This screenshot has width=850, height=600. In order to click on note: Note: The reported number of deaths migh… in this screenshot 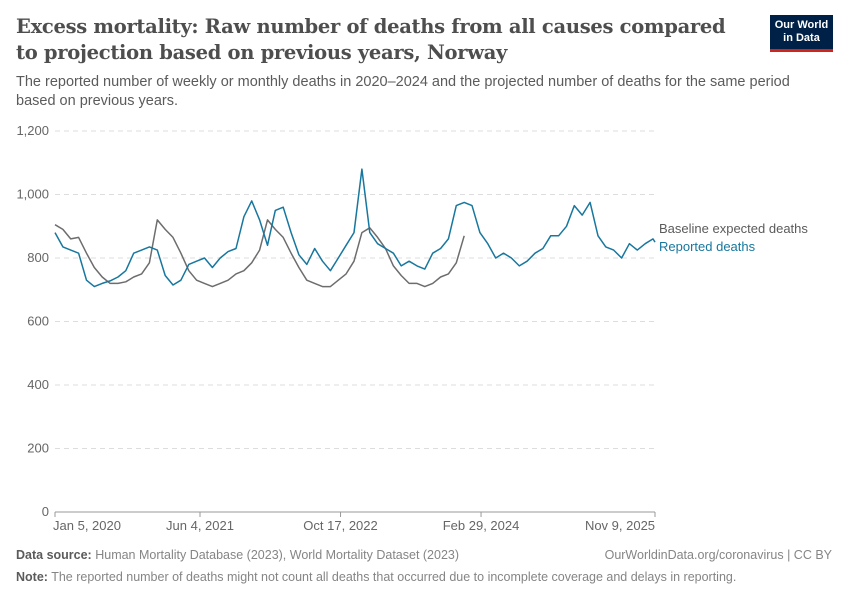, I will do `click(376, 577)`.